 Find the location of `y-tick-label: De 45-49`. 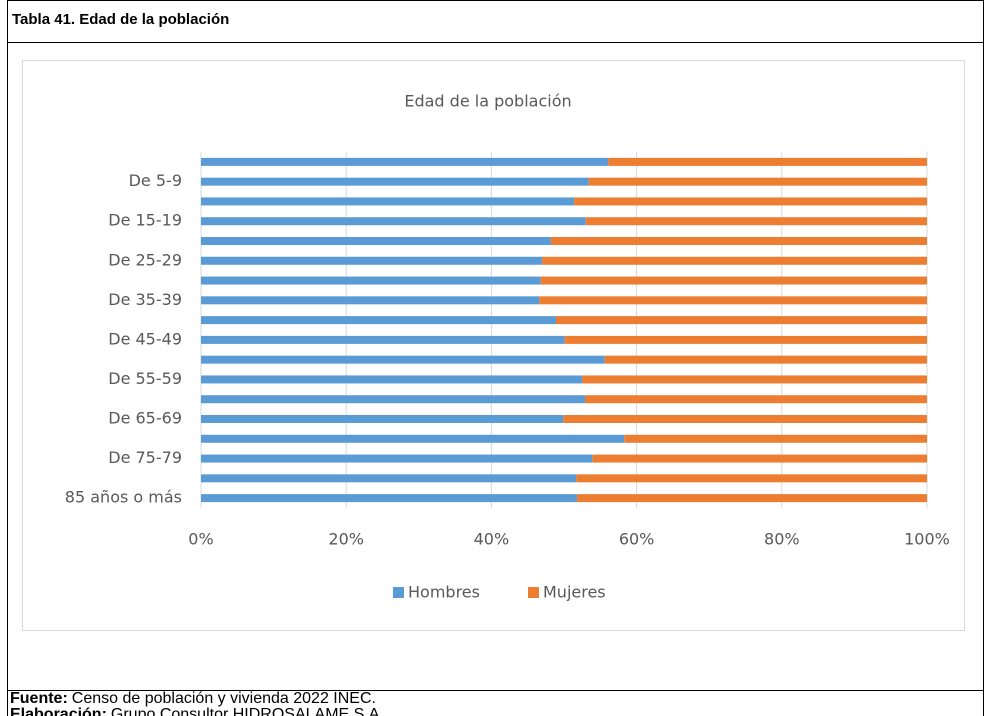

y-tick-label: De 45-49 is located at coordinates (145, 338).